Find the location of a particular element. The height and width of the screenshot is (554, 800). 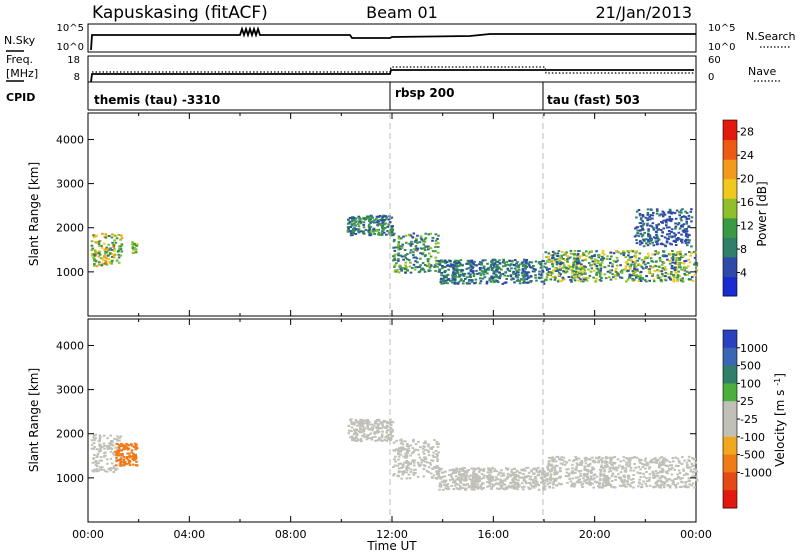

freq-label-line1: Freq. is located at coordinates (19, 59).